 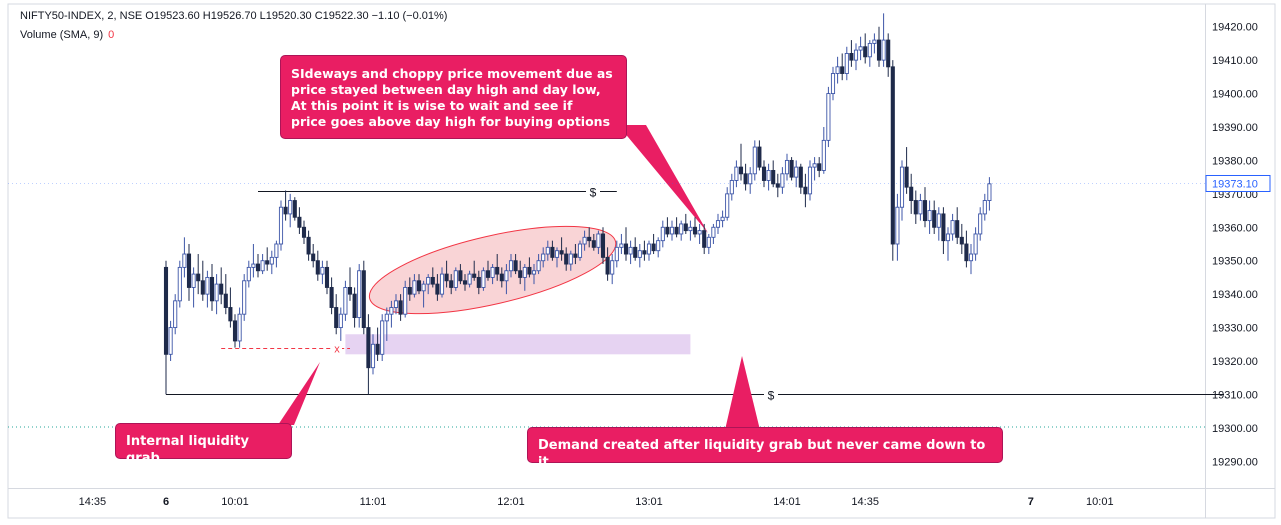 I want to click on dollar-marker: $, so click(x=593, y=193).